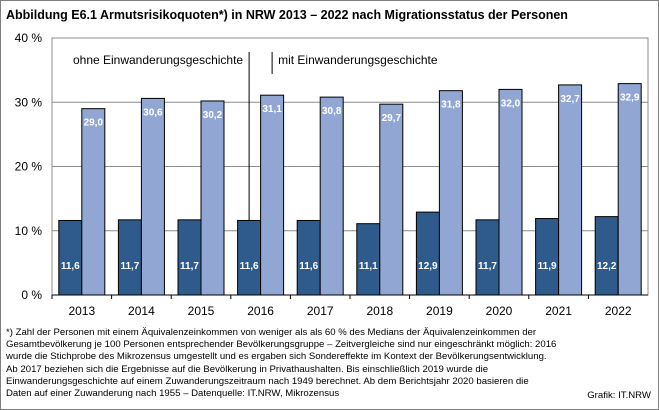 The height and width of the screenshot is (410, 659). Describe the element at coordinates (379, 311) in the screenshot. I see `x-tick-label: 2018` at that location.